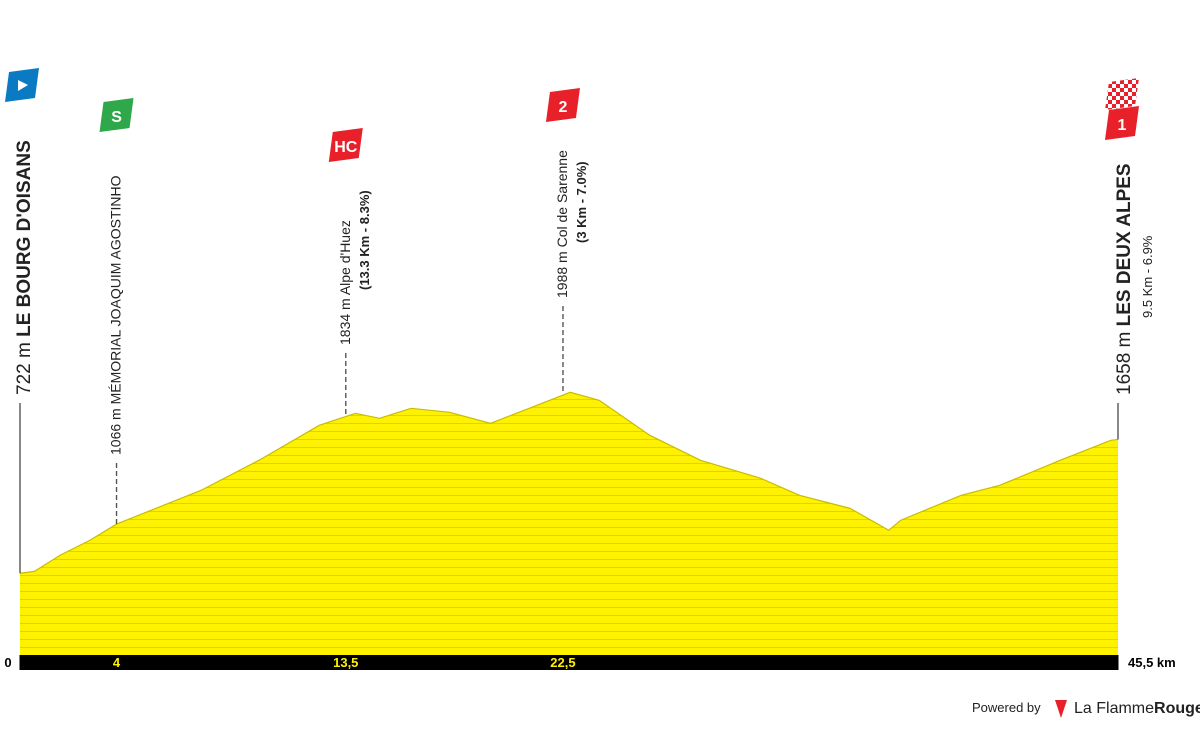  What do you see at coordinates (345, 662) in the screenshot?
I see `x-tick-label: 13,5` at bounding box center [345, 662].